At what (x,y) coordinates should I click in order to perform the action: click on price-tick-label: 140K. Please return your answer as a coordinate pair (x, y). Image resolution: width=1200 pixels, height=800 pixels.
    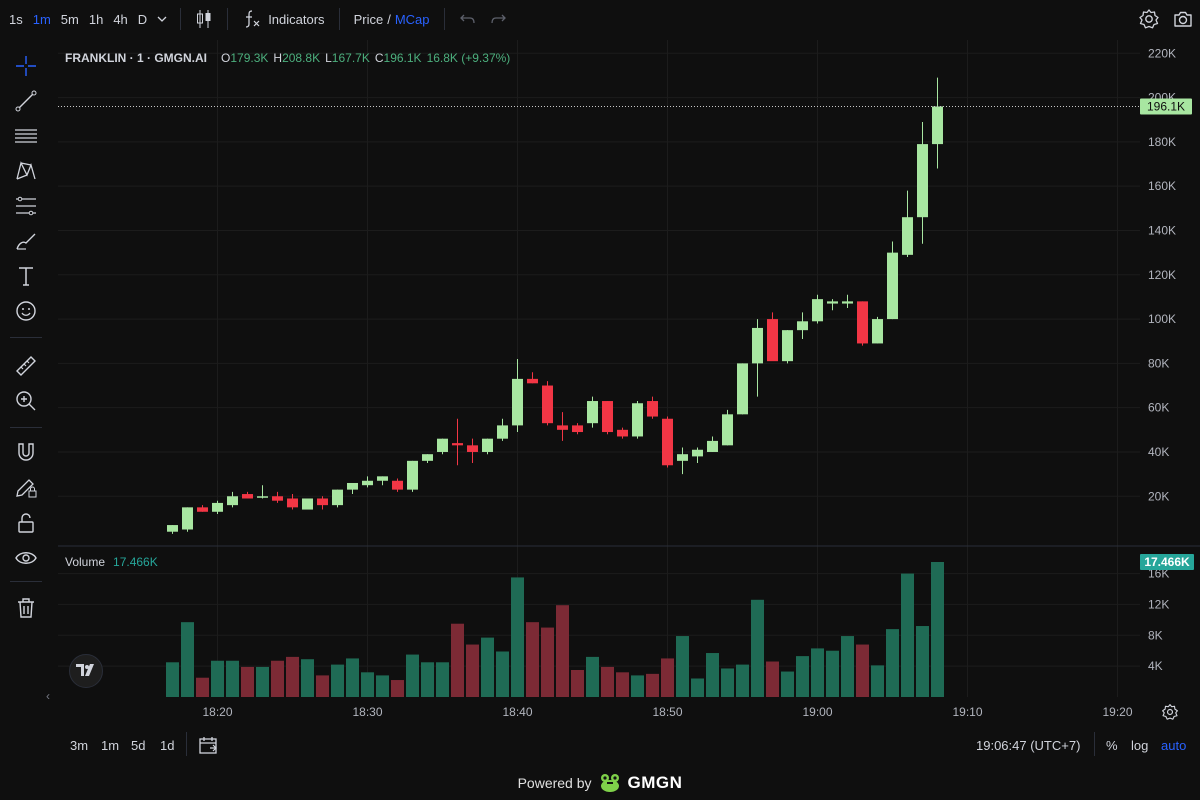
    Looking at the image, I should click on (1162, 230).